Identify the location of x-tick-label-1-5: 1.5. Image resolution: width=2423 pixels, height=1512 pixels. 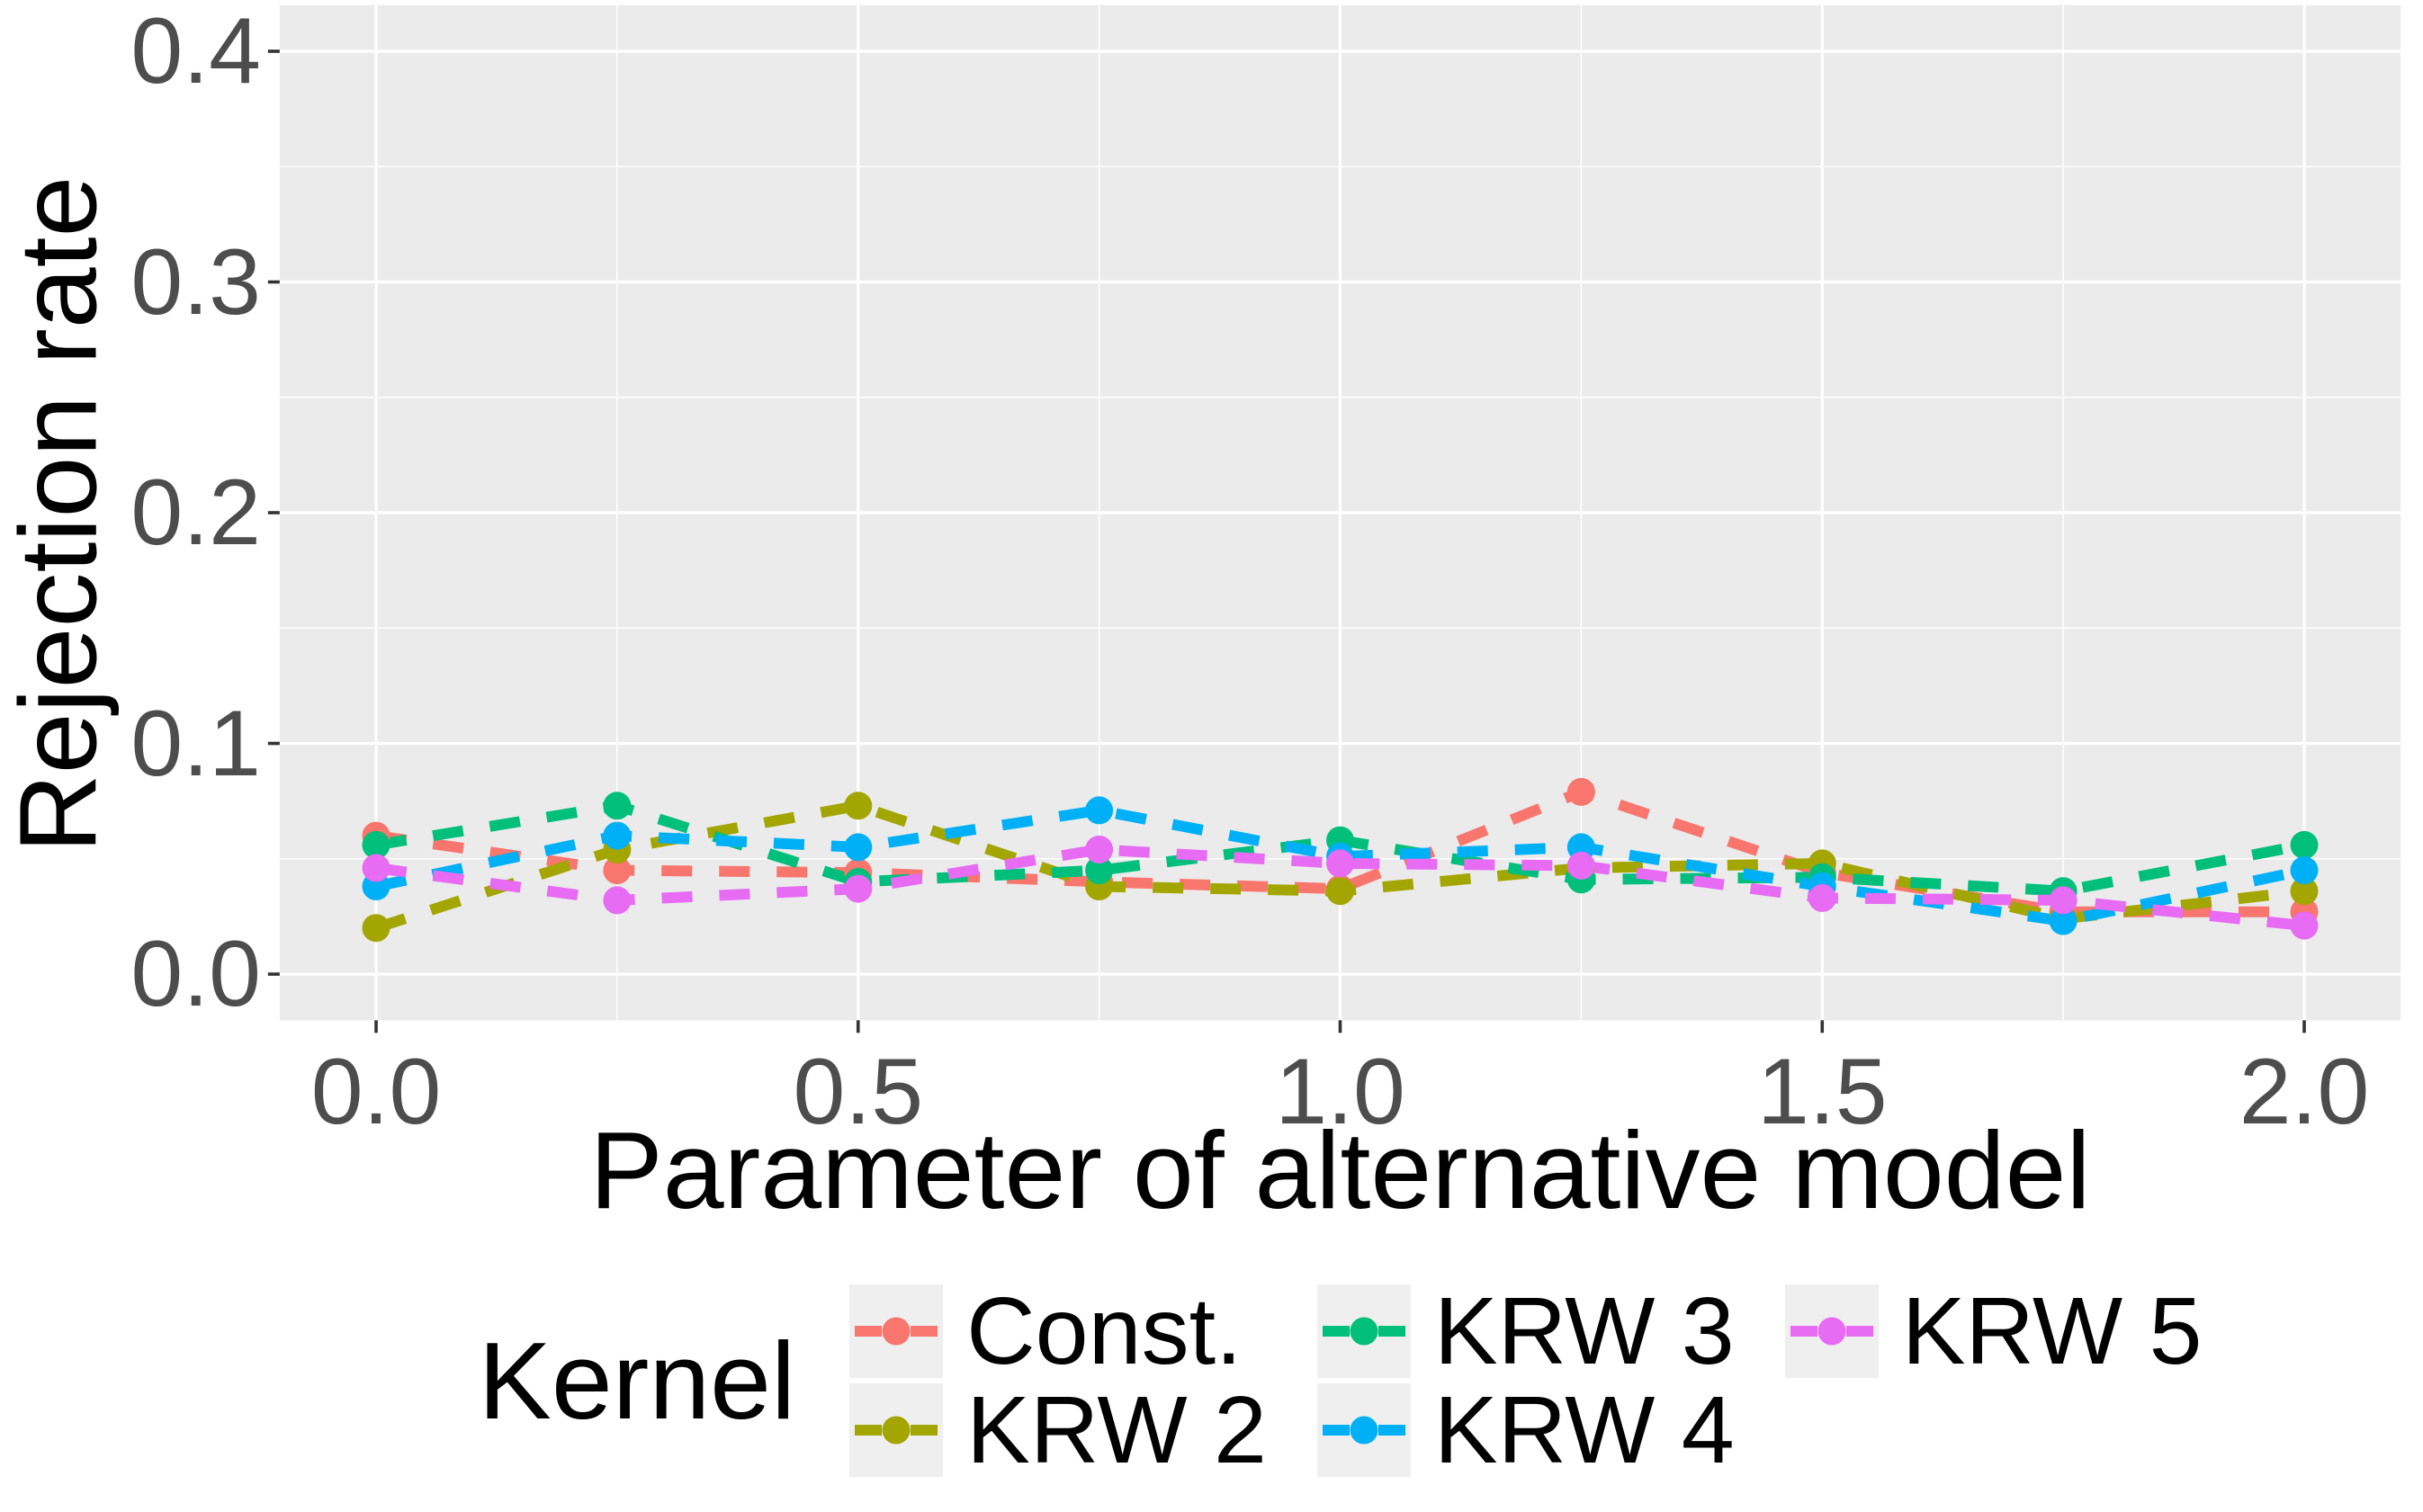
(1822, 1092).